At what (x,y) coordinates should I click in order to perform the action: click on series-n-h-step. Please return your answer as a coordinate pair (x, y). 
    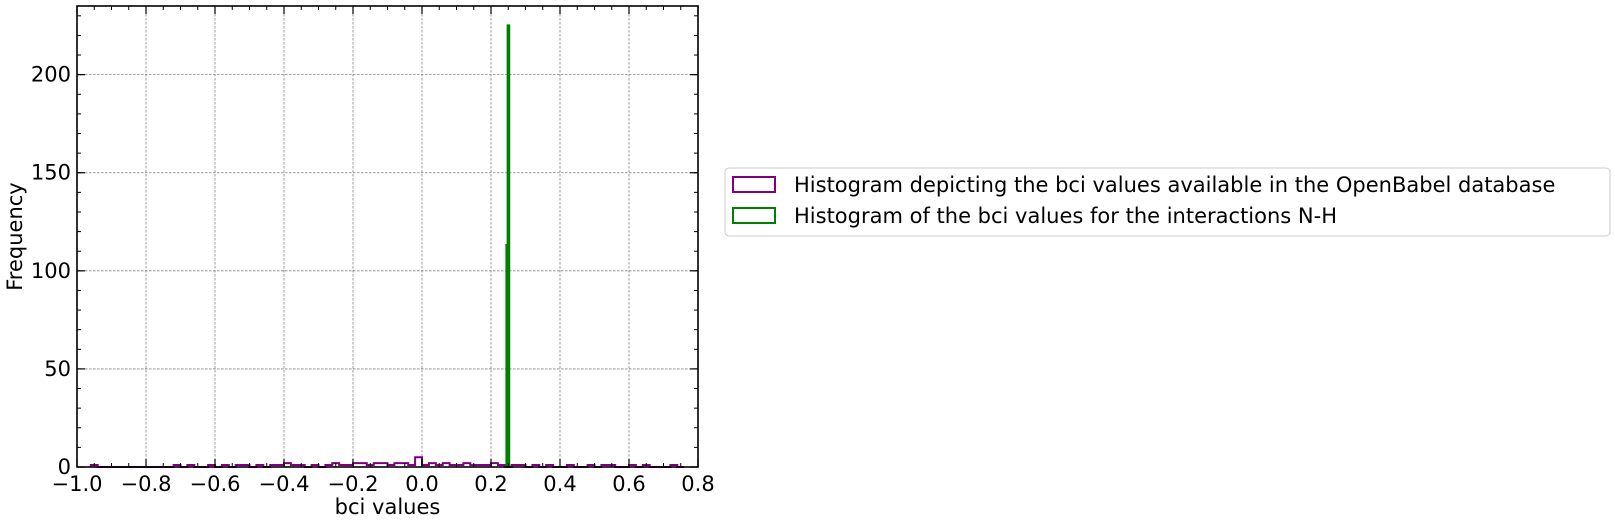
    Looking at the image, I should click on (508, 245).